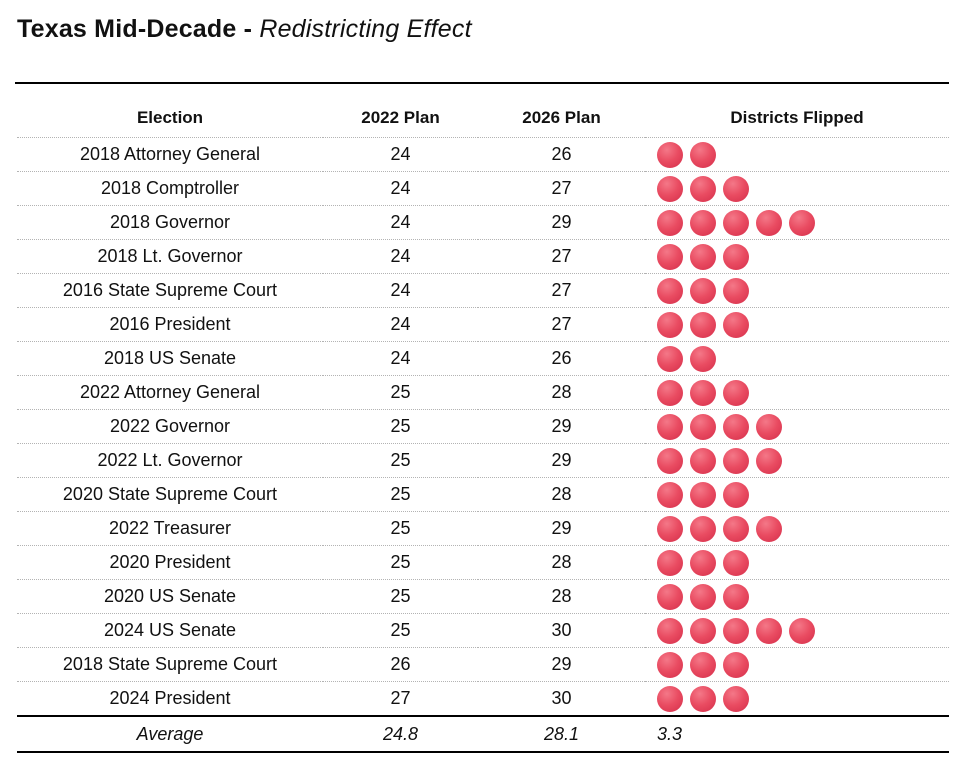  Describe the element at coordinates (483, 461) in the screenshot. I see `table-row: 2022 Lt. Governor 25 29` at that location.